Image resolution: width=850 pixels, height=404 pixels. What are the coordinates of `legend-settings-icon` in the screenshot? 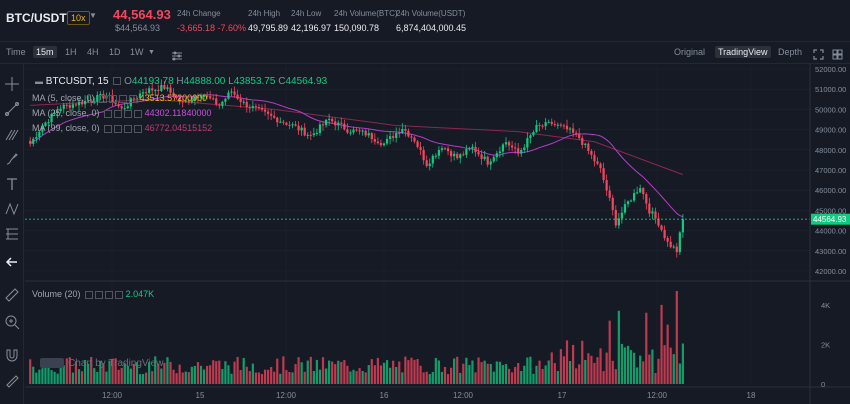 It's located at (117, 81).